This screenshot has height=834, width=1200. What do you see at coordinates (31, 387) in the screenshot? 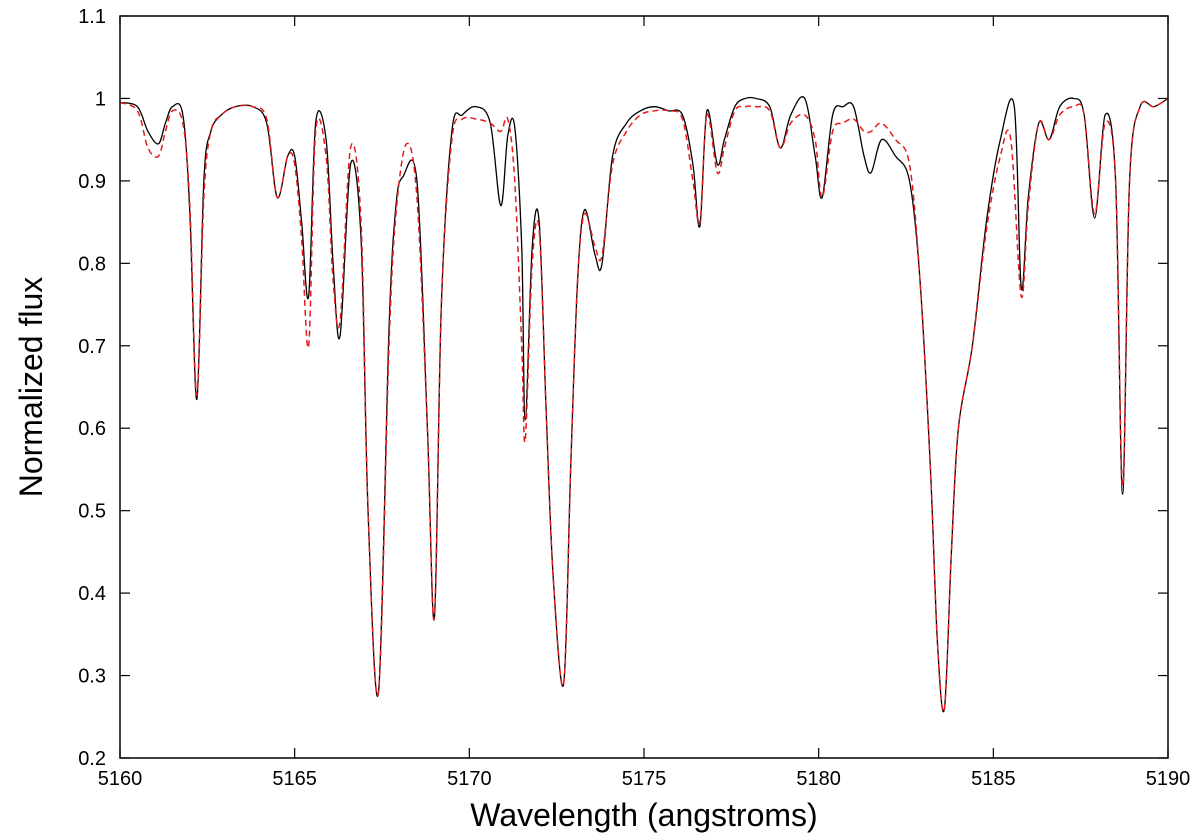
I see `y-axis-title: Normalized flux` at bounding box center [31, 387].